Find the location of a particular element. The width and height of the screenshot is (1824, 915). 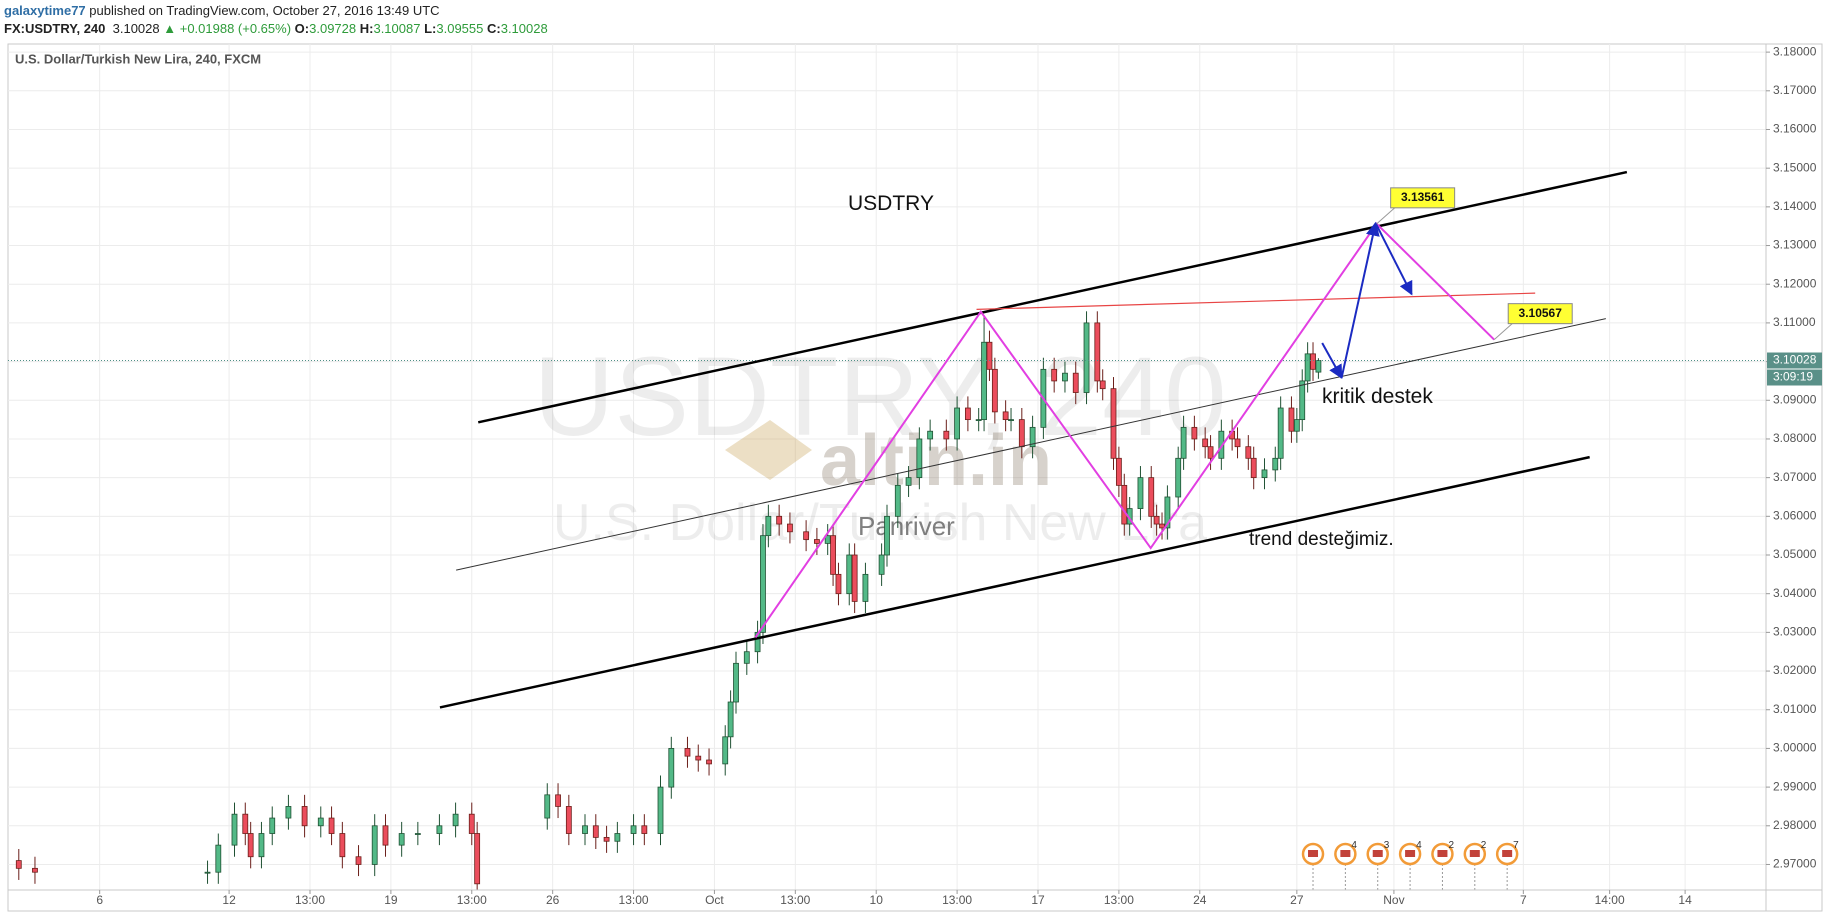

x-tick-label: 7 is located at coordinates (1523, 900).